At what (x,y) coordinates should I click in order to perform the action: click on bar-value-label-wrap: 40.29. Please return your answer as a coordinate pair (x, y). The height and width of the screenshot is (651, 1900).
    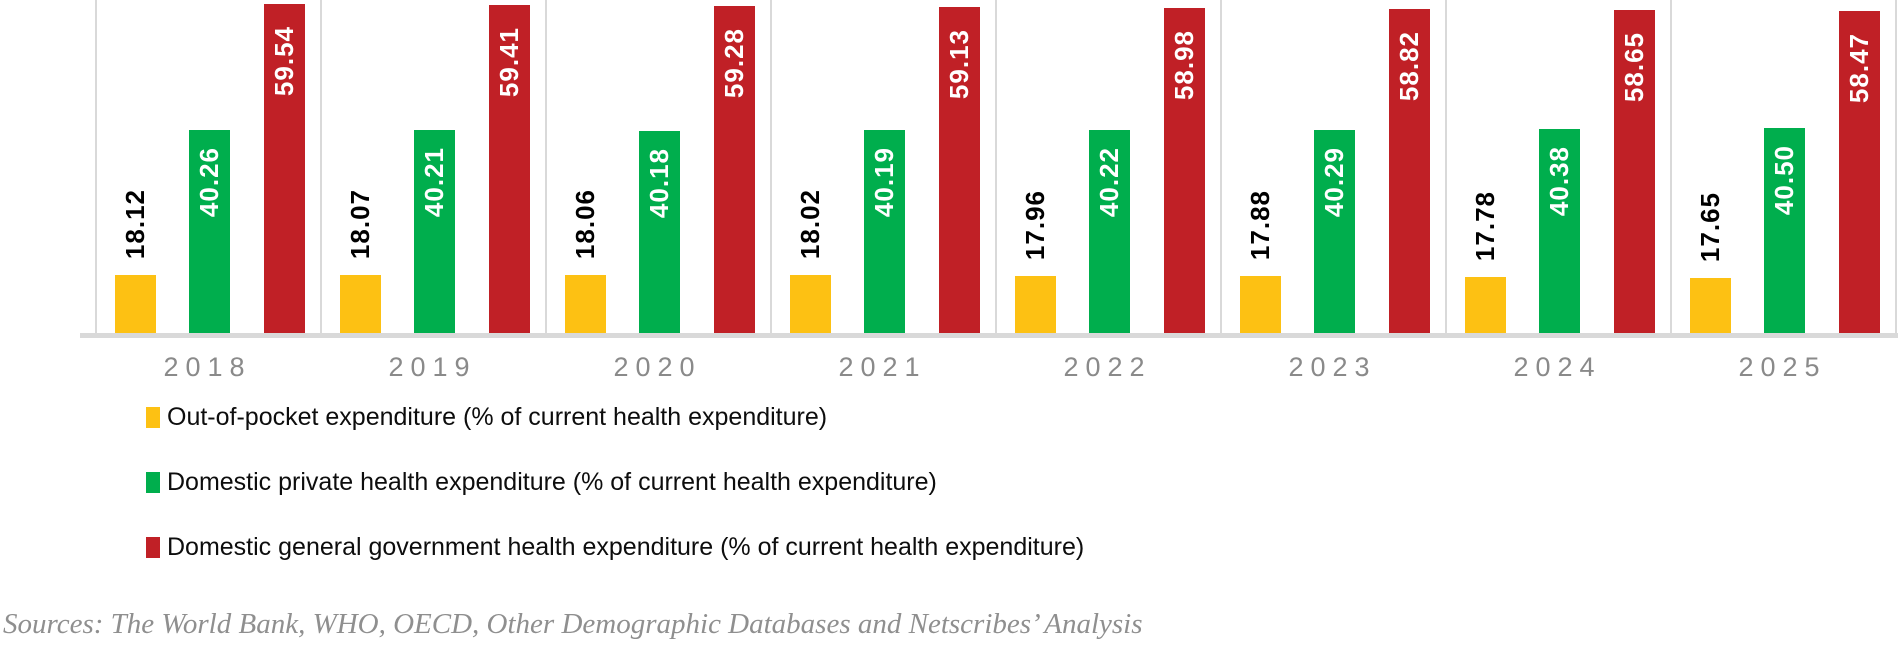
    Looking at the image, I should click on (1334, 182).